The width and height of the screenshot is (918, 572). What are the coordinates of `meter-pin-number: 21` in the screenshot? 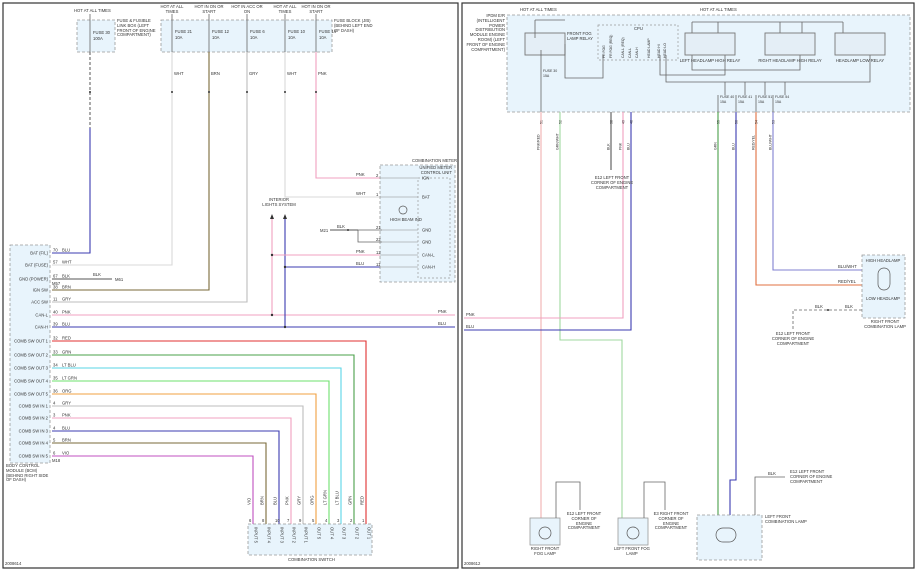 It's located at (378, 227).